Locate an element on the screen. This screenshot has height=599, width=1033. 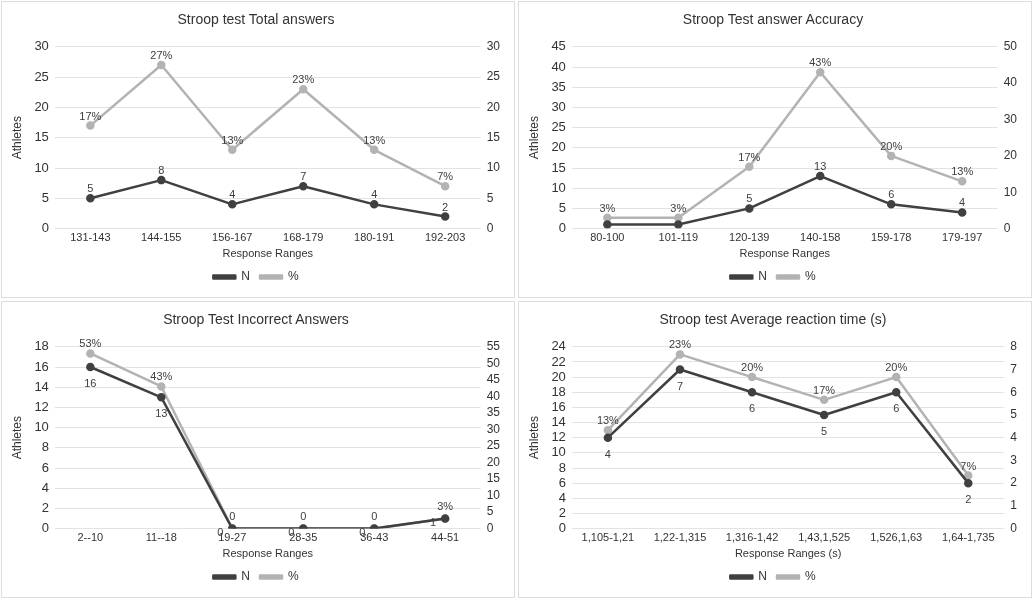
chart-title: Stroop test Average reaction time (s) is located at coordinates (773, 319).